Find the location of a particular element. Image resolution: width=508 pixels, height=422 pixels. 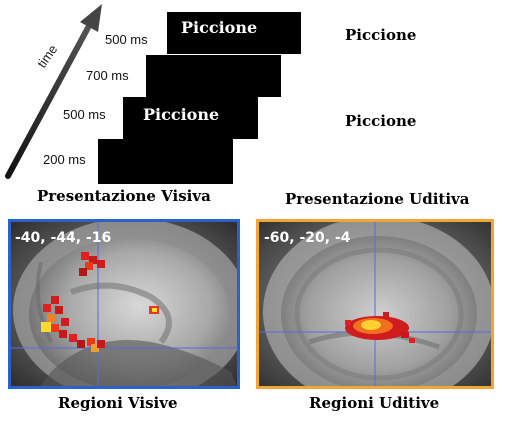

audio-word-1: Piccione is located at coordinates (381, 35).